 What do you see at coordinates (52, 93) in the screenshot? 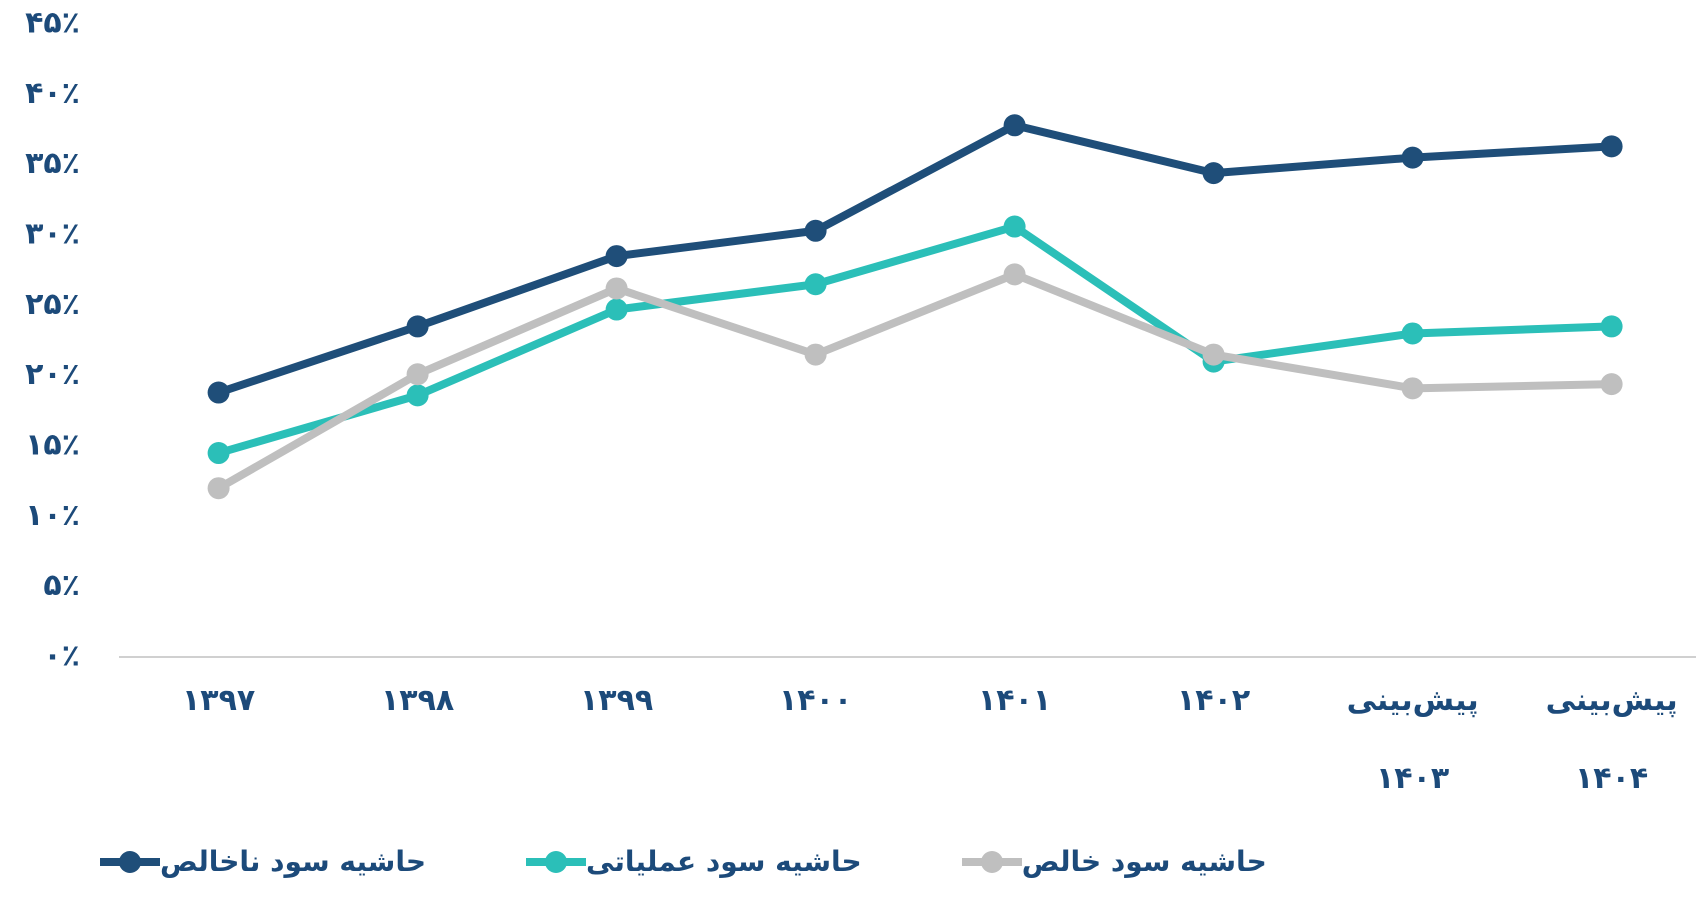
I see `y-tick-label: ۴۰٪` at bounding box center [52, 93].